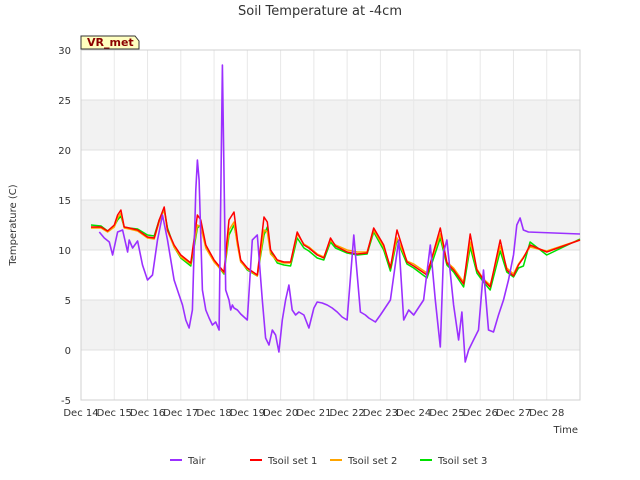 The image size is (640, 480). I want to click on chart-title: Soil Temperature at -4cm, so click(320, 11).